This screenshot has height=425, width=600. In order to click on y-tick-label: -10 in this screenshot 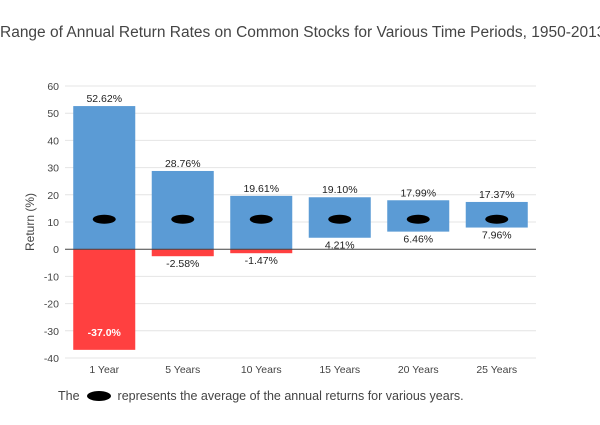, I will do `click(51, 277)`.